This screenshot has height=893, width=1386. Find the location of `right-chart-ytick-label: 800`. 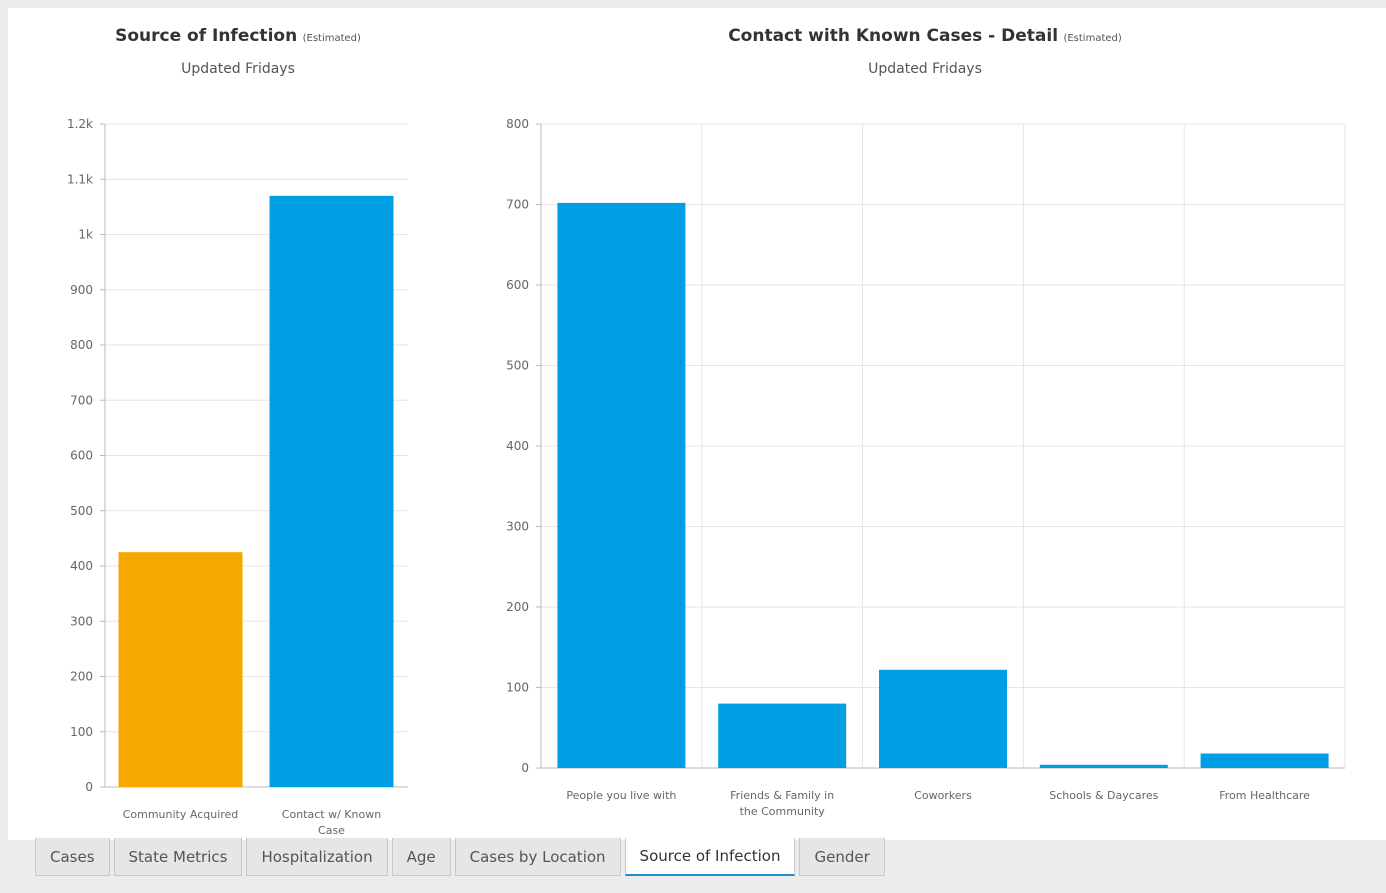

right-chart-ytick-label: 800 is located at coordinates (517, 124).